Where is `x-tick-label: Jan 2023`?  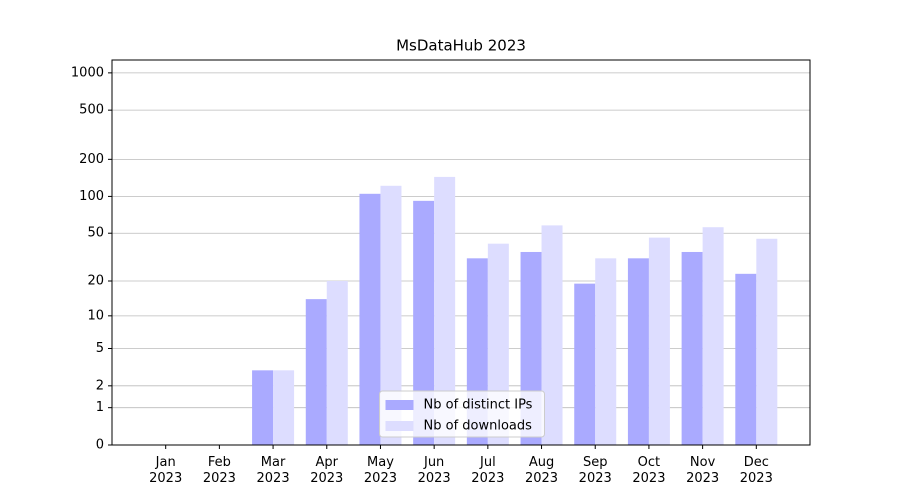 x-tick-label: Jan 2023 is located at coordinates (165, 470).